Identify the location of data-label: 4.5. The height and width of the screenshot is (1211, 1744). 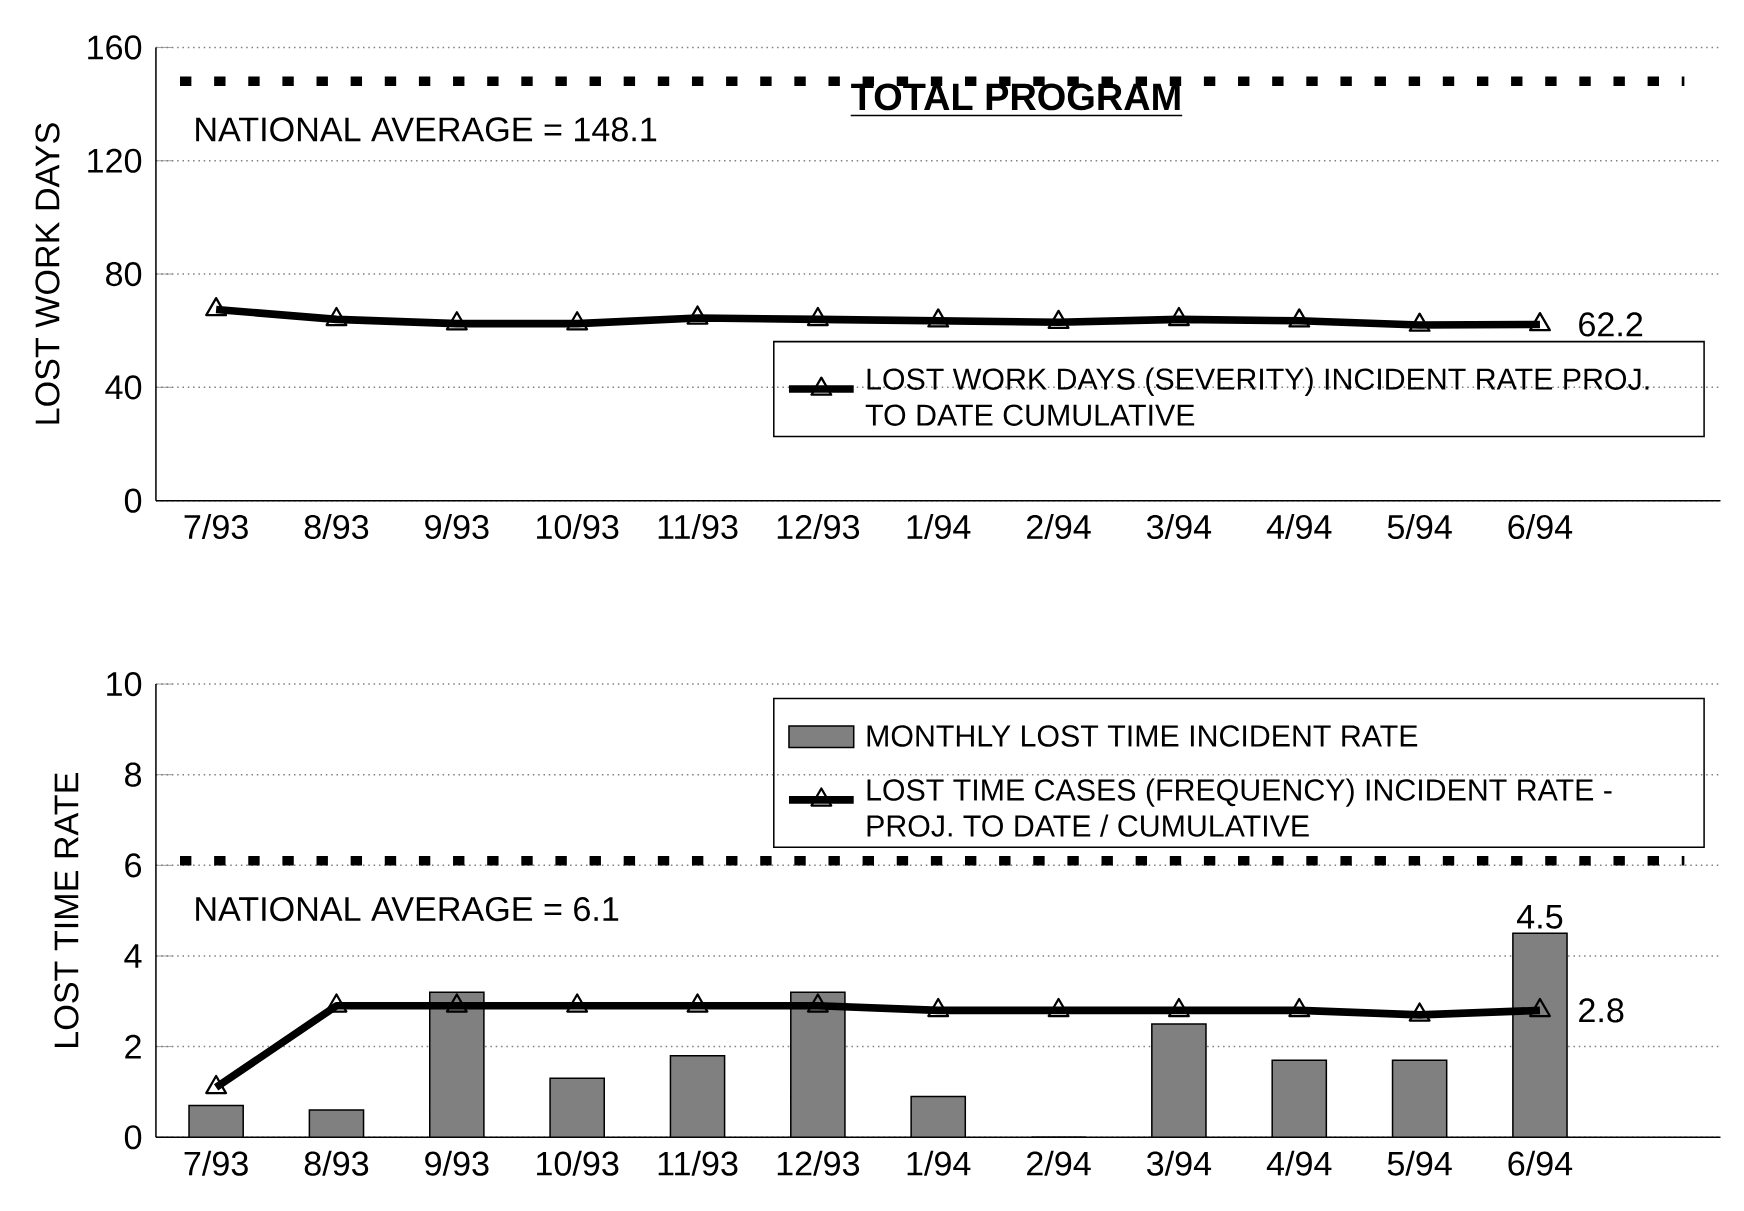
(1540, 916).